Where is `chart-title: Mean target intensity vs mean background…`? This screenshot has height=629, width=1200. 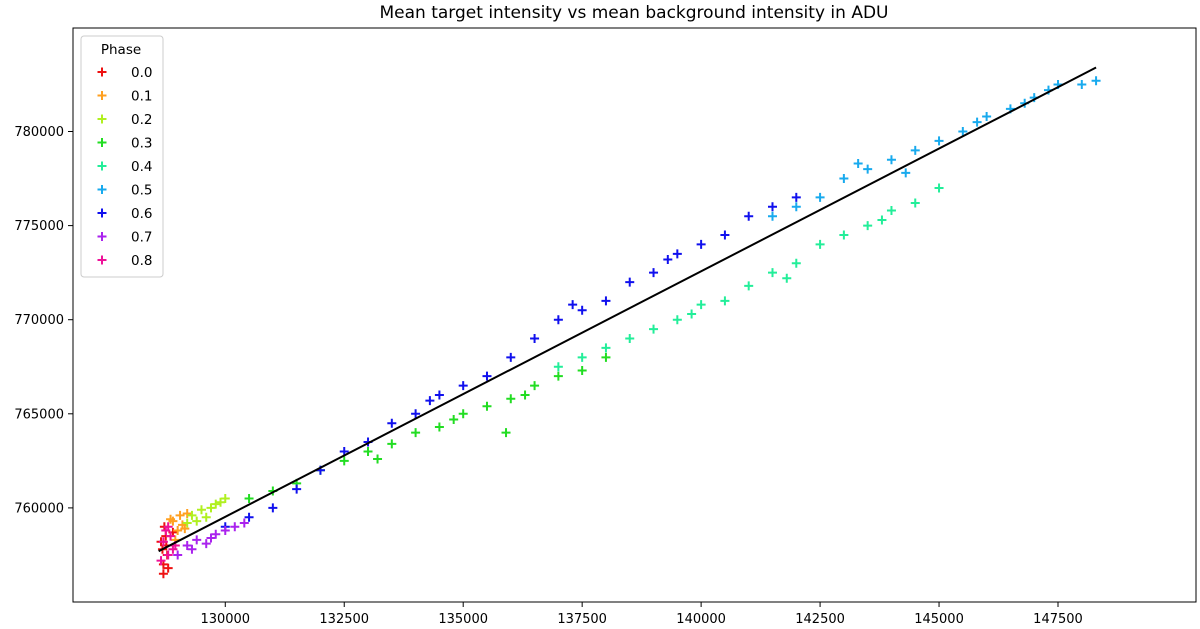 chart-title: Mean target intensity vs mean background… is located at coordinates (634, 13).